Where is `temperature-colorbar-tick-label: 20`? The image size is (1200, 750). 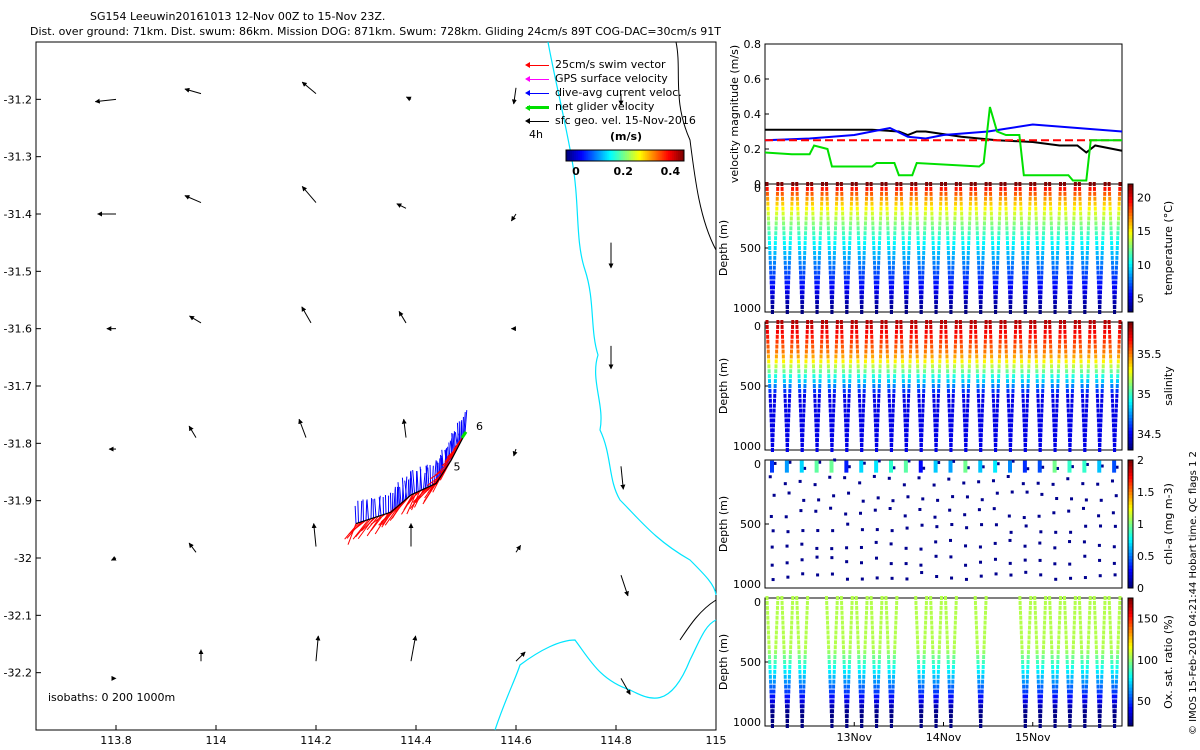
temperature-colorbar-tick-label: 20 is located at coordinates (1144, 197).